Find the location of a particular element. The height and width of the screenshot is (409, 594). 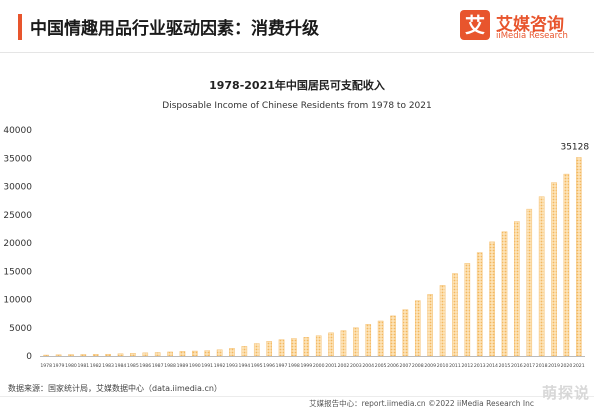

bar-2002 is located at coordinates (343, 343).